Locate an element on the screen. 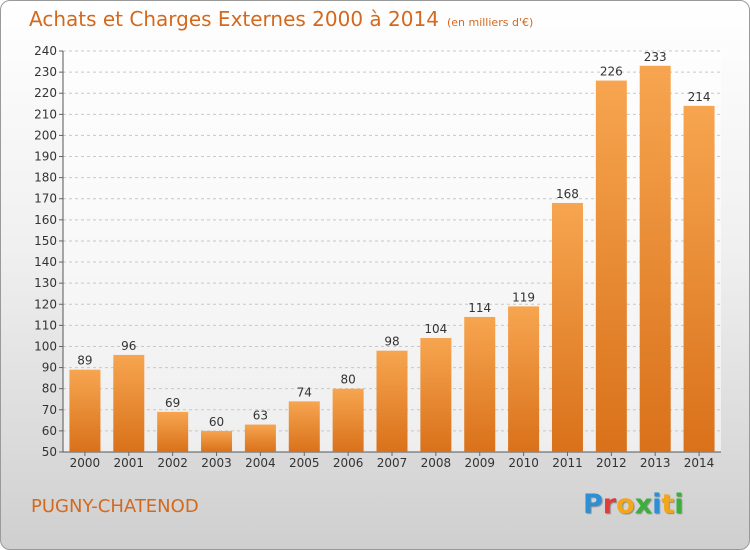 The width and height of the screenshot is (750, 550). data-label: 63 is located at coordinates (260, 416).